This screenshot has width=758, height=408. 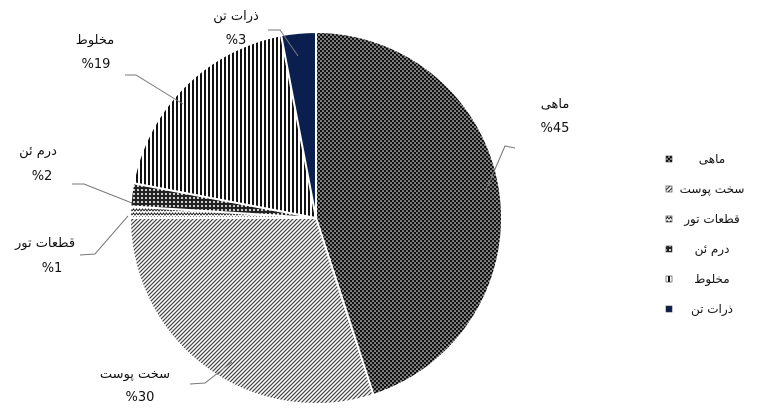 I want to click on legend-label-4: درم ئن, so click(x=712, y=249).